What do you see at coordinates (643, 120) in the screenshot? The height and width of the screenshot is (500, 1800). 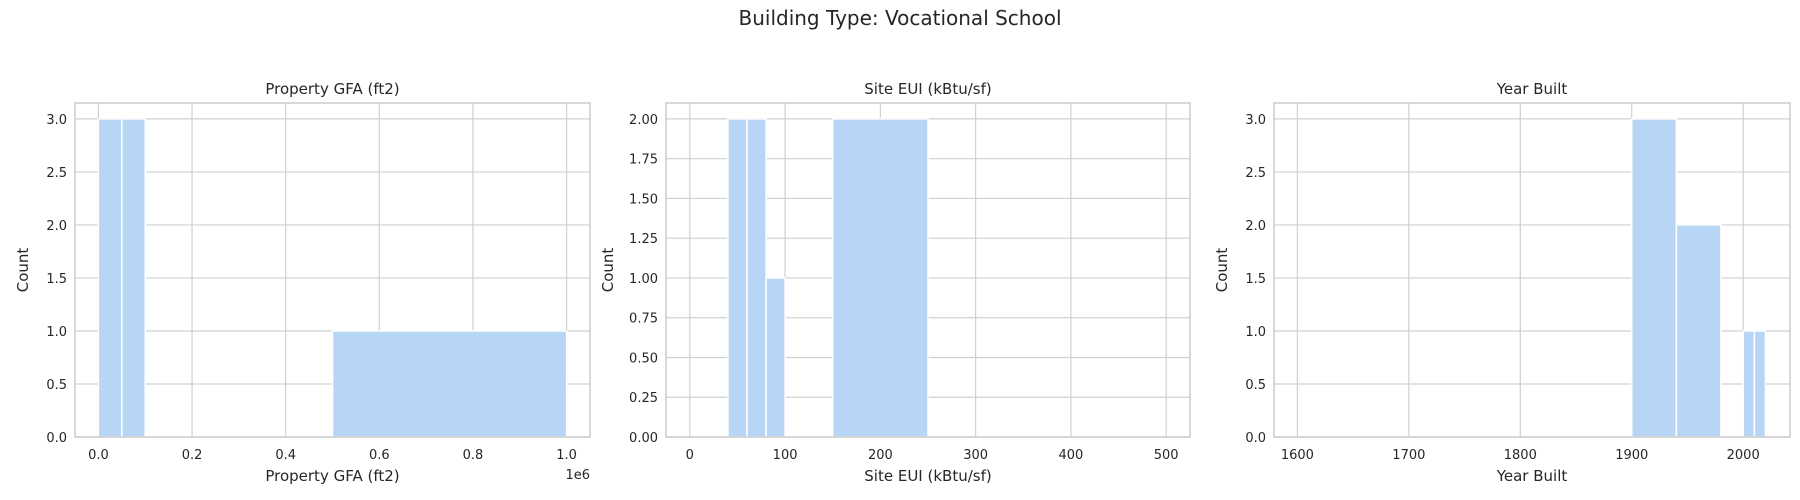 I see `y-tick-label: 2.00` at bounding box center [643, 120].